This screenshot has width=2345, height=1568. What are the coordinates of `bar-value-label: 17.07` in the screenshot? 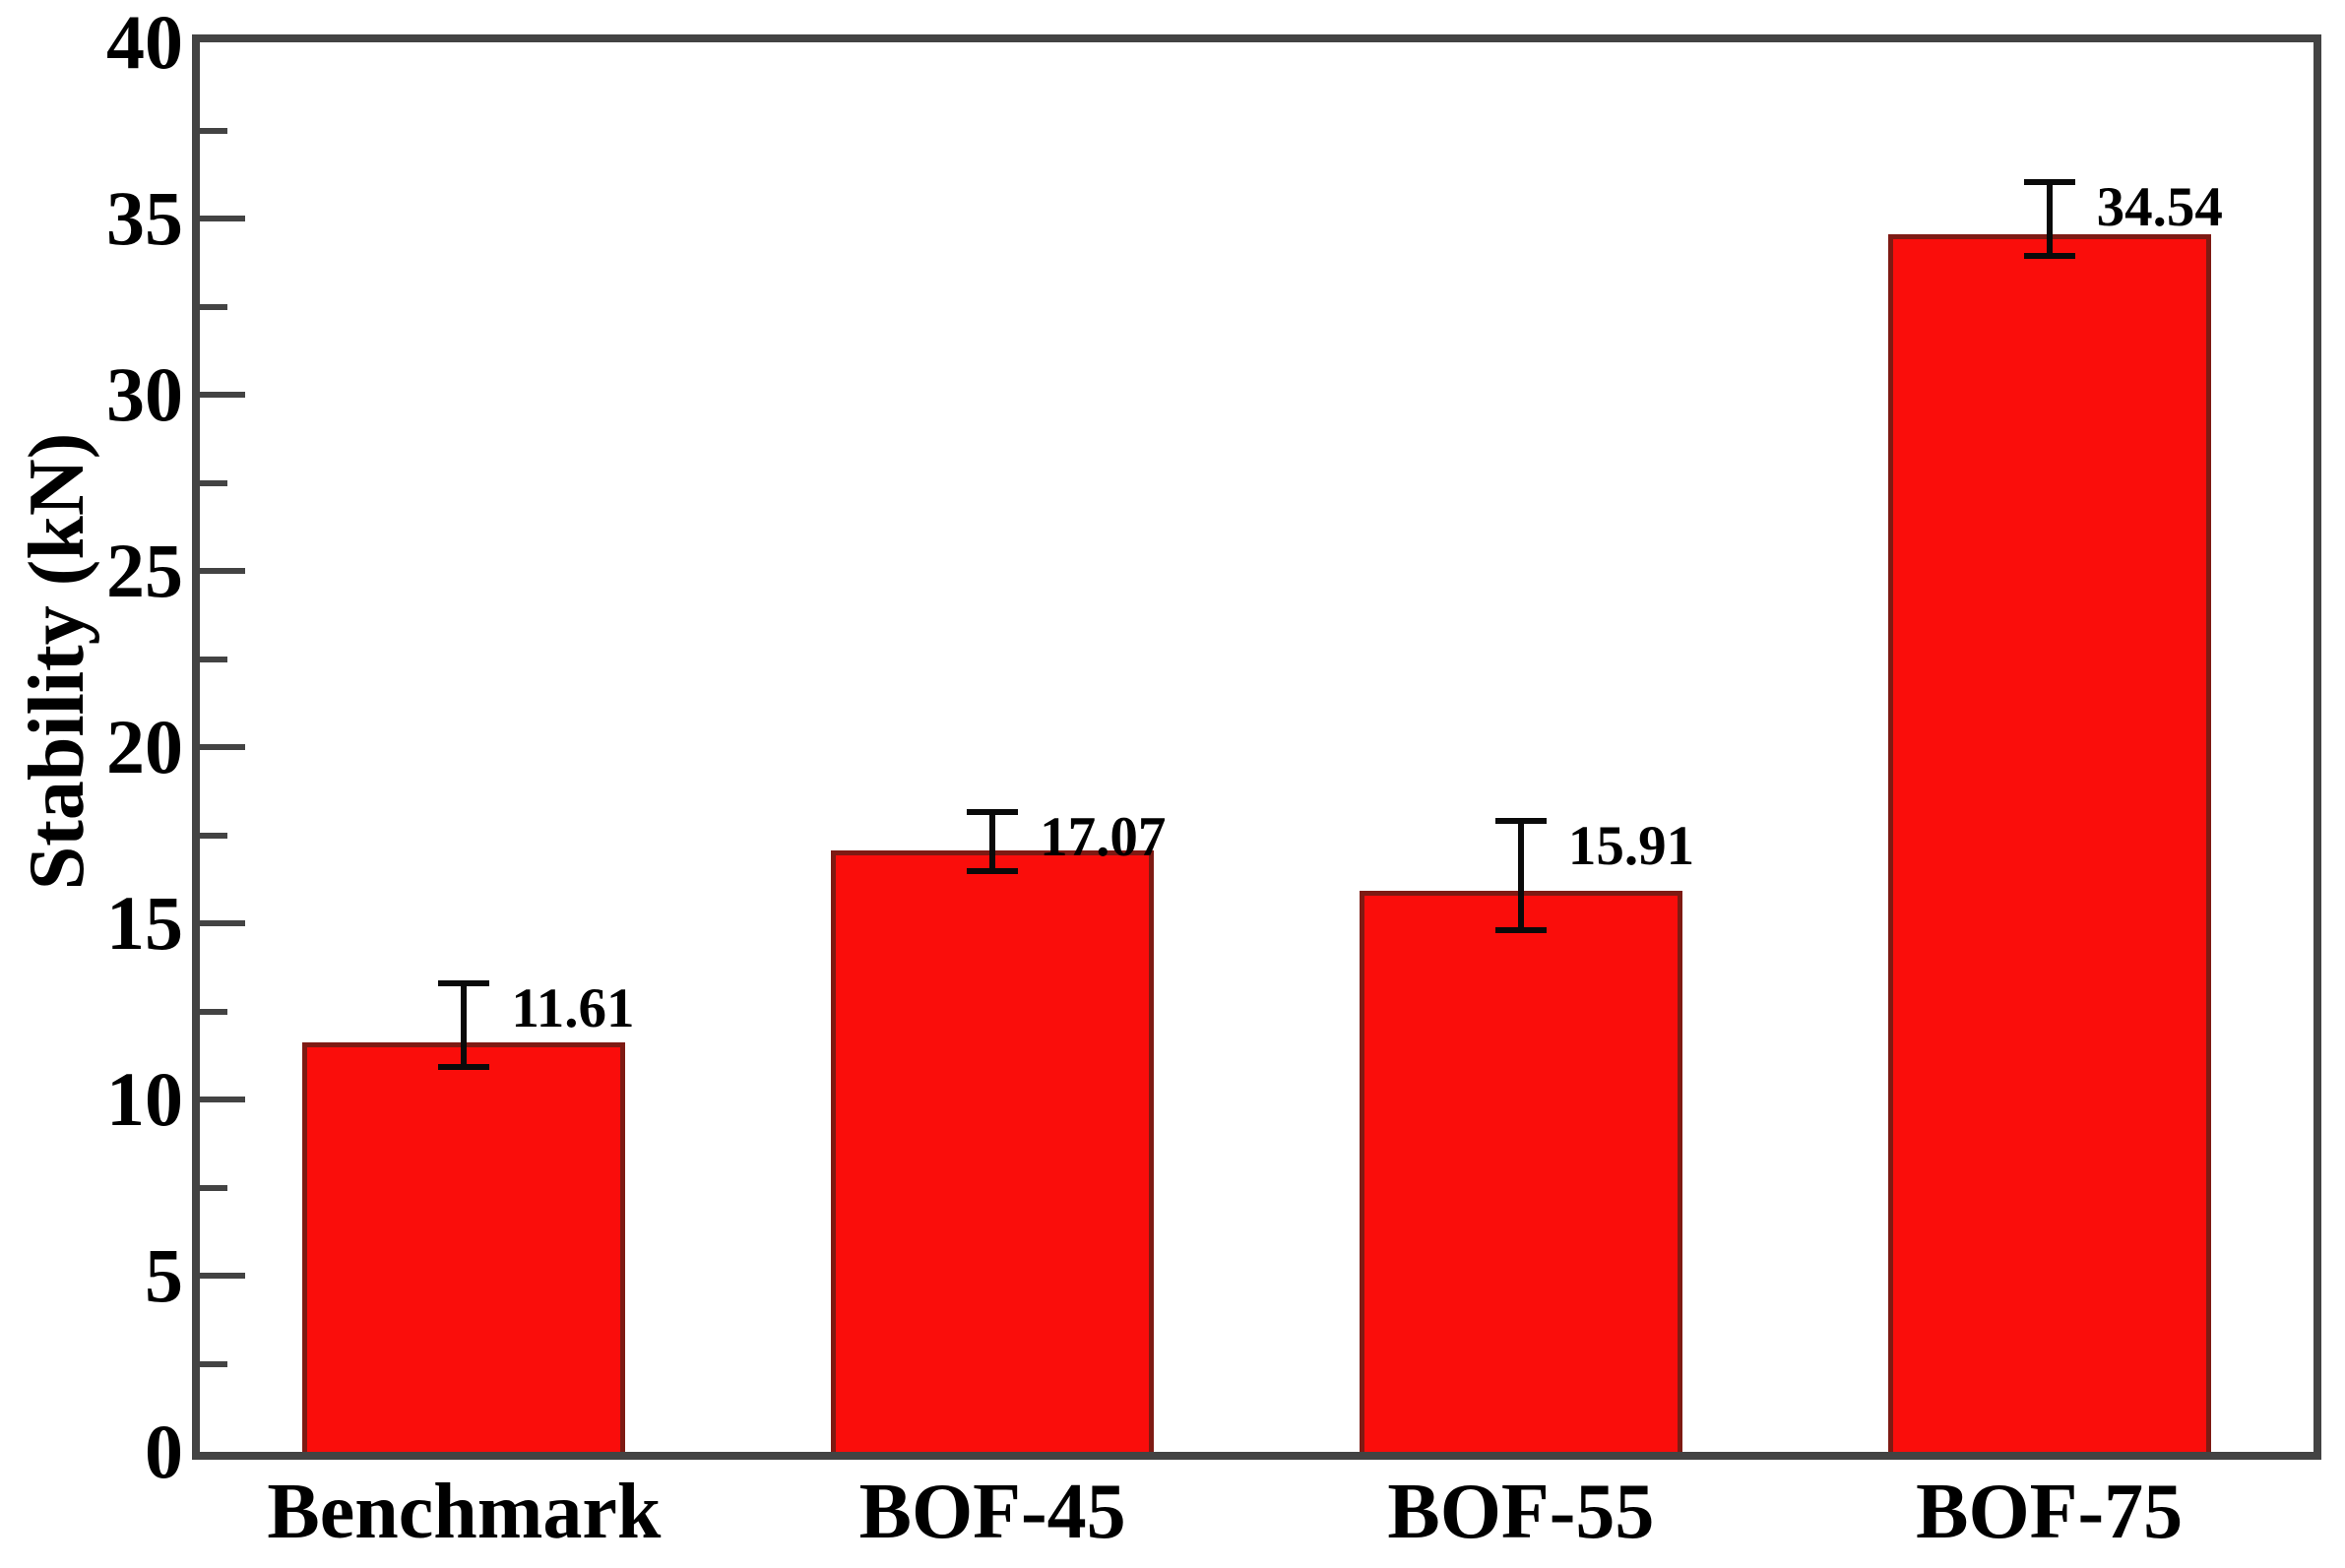 It's located at (1104, 836).